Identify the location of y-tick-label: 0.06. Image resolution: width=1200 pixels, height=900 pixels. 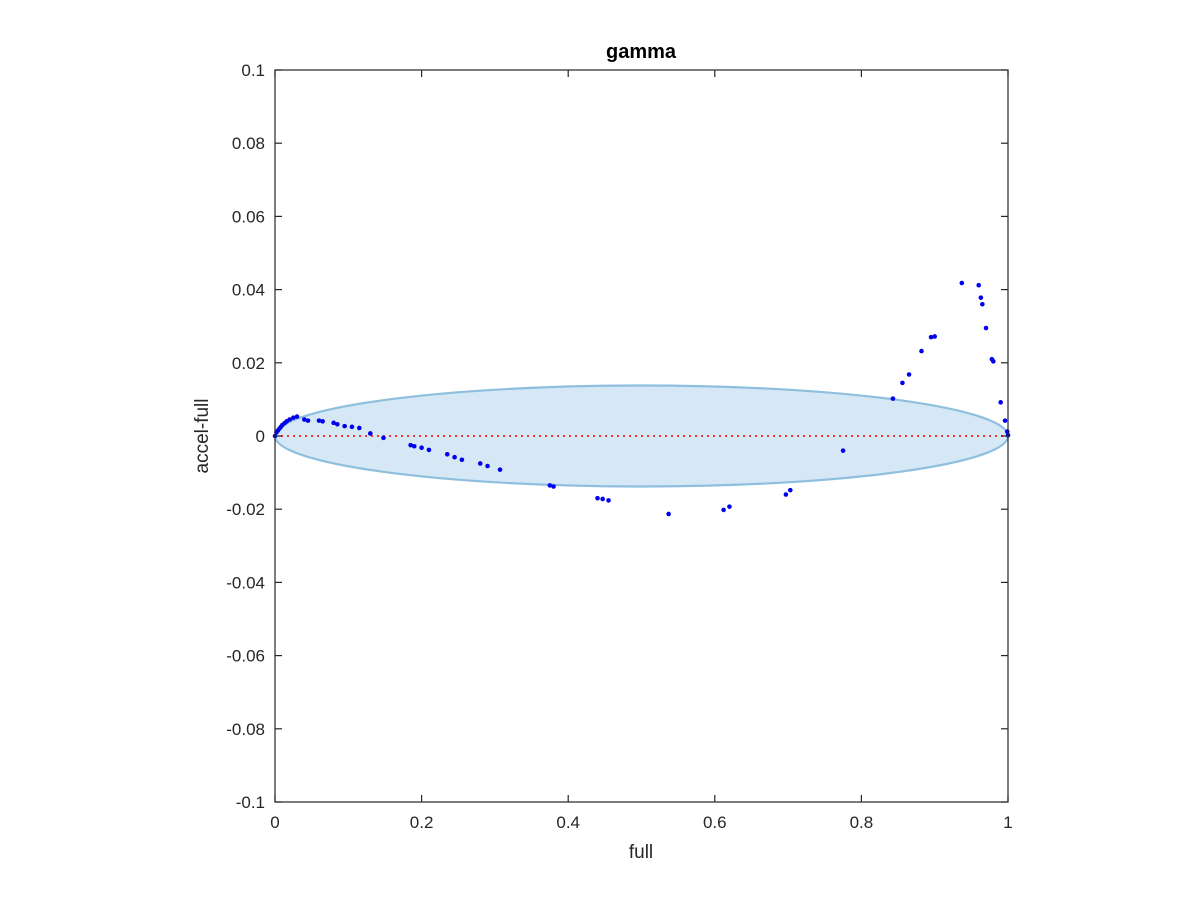
(248, 216).